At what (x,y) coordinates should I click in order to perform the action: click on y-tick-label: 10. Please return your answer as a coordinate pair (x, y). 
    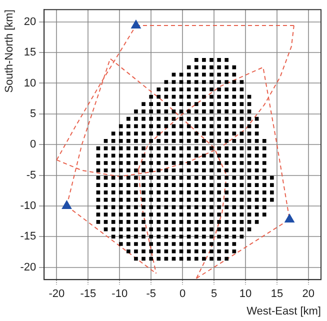
    Looking at the image, I should click on (30, 83).